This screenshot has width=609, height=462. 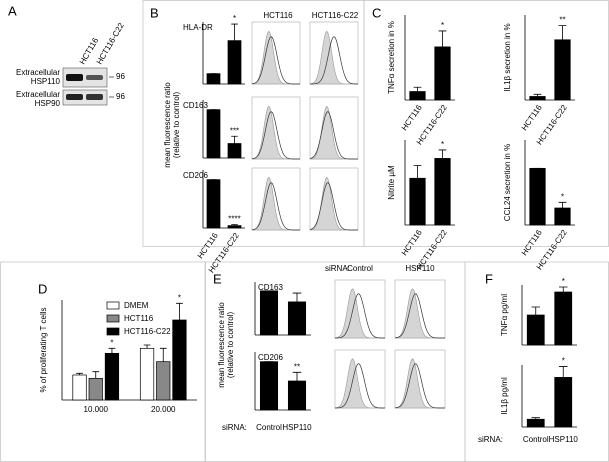 I want to click on column-header: HSP110, so click(x=420, y=268).